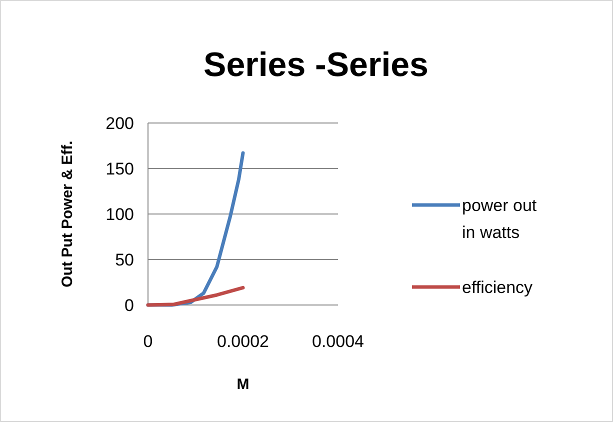  Describe the element at coordinates (148, 341) in the screenshot. I see `x-tick-label: 0` at that location.